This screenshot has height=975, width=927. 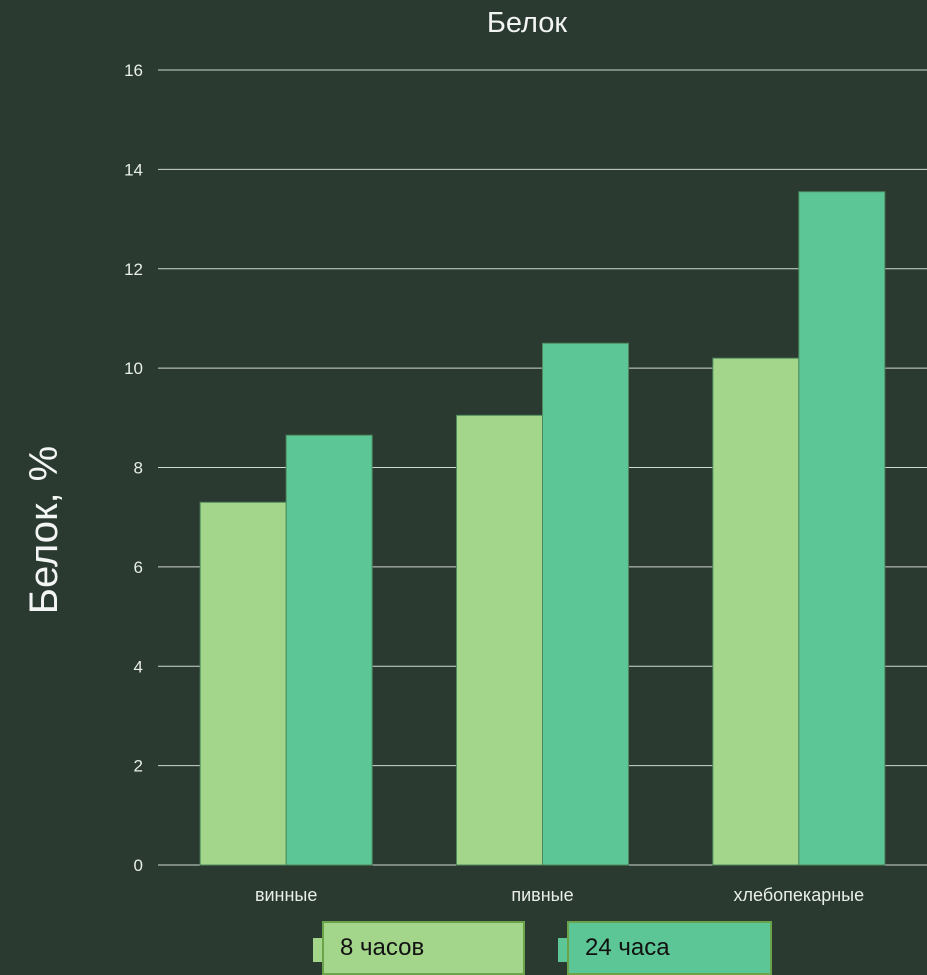 I want to click on y-tick-label: 0, so click(x=138, y=865).